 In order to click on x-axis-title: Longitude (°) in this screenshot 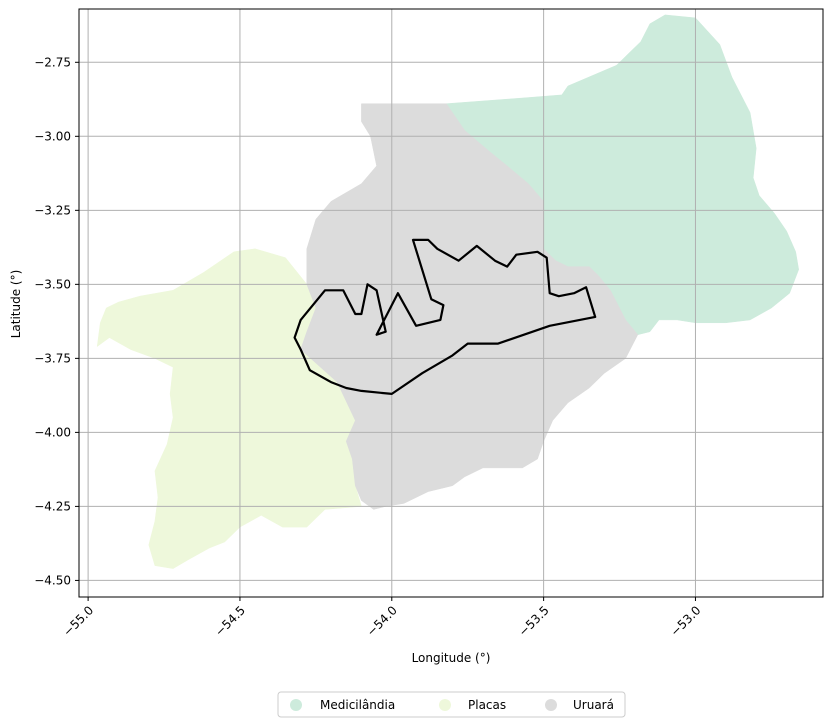, I will do `click(451, 658)`.